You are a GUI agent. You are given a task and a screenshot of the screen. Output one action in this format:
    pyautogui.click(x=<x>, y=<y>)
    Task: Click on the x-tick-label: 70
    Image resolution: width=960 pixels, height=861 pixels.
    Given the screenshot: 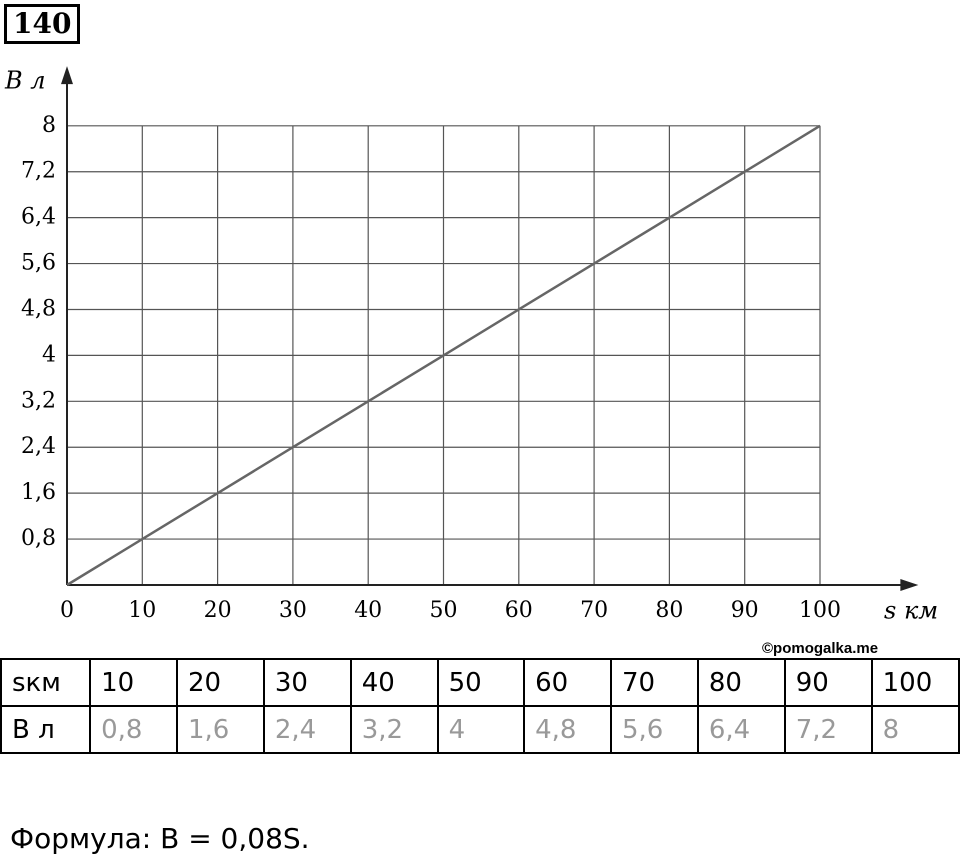 What is the action you would take?
    pyautogui.click(x=594, y=610)
    